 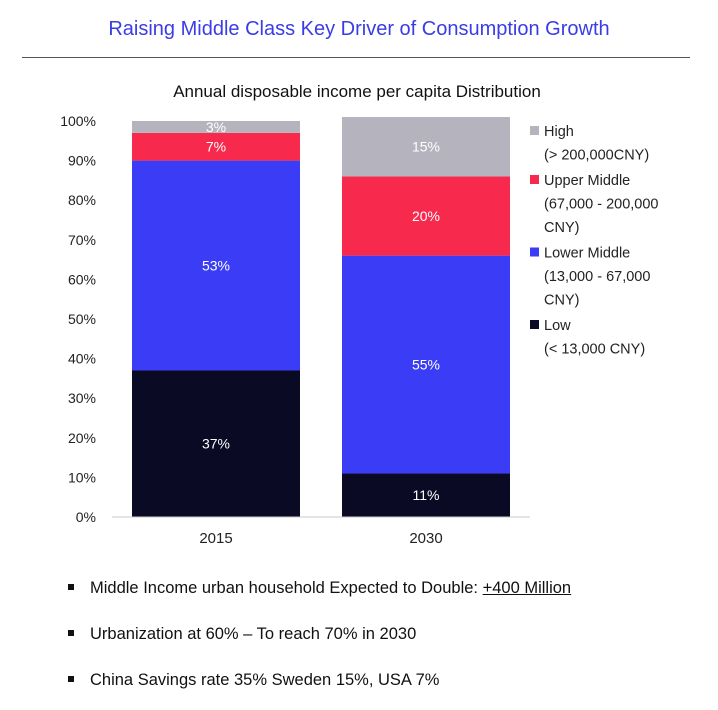 I want to click on data-label: 37%, so click(x=216, y=444).